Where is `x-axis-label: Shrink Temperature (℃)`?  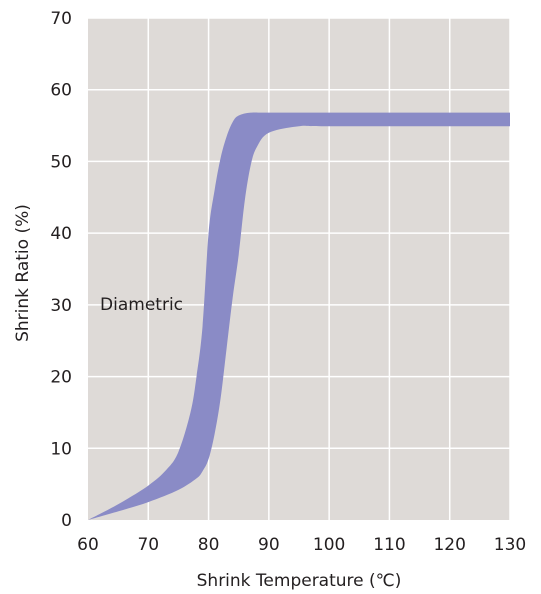 x-axis-label: Shrink Temperature (℃) is located at coordinates (299, 581).